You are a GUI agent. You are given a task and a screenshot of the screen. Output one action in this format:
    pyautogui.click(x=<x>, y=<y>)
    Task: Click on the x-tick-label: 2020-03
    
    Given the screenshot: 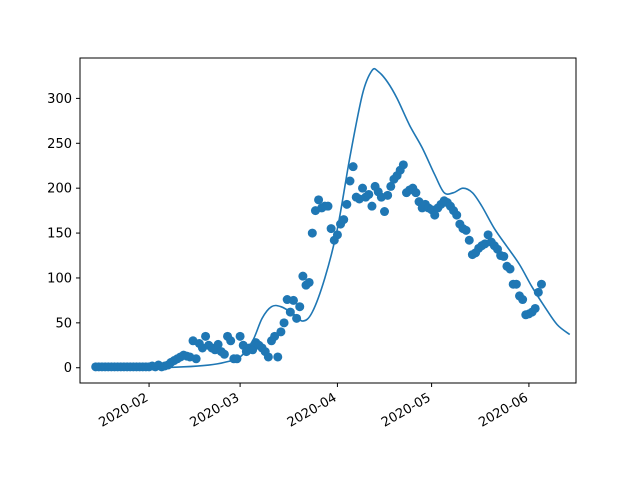 What is the action you would take?
    pyautogui.click(x=215, y=410)
    